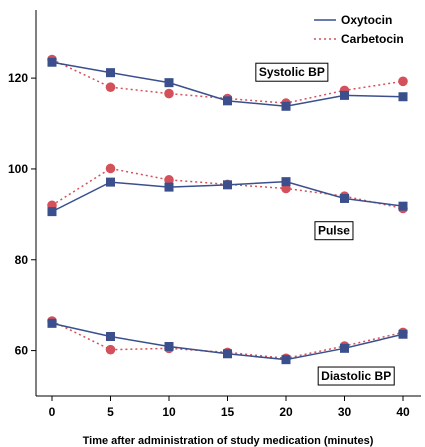 Image resolution: width=425 pixels, height=447 pixels. I want to click on x-tick-label-15: 15, so click(228, 412).